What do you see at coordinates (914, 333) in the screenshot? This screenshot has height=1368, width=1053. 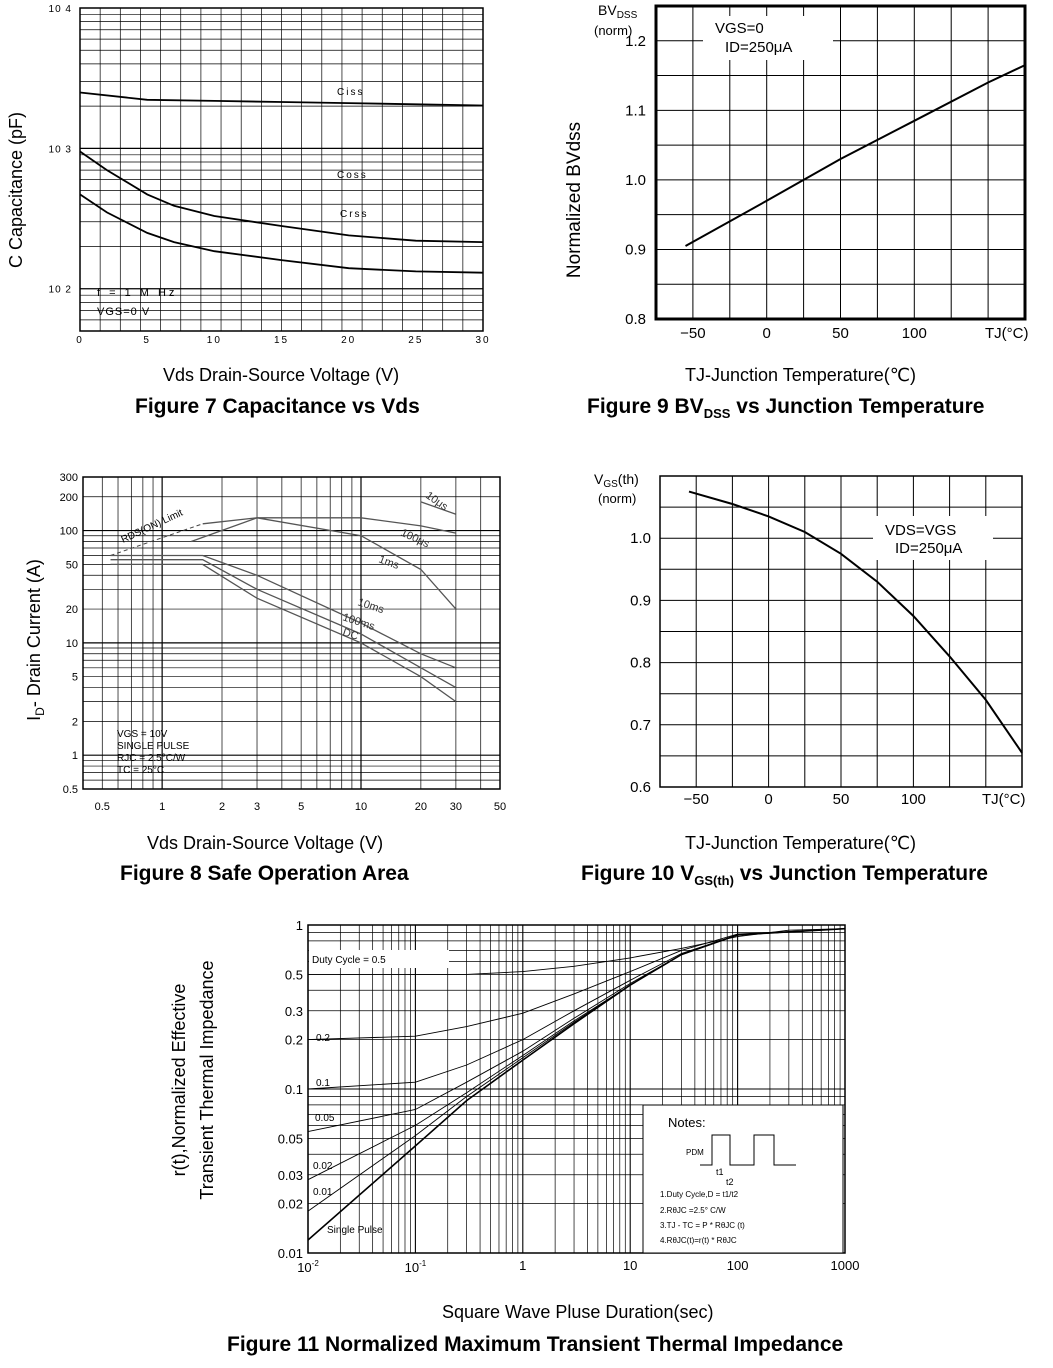 I see `fig9-x-tick-label: 100` at bounding box center [914, 333].